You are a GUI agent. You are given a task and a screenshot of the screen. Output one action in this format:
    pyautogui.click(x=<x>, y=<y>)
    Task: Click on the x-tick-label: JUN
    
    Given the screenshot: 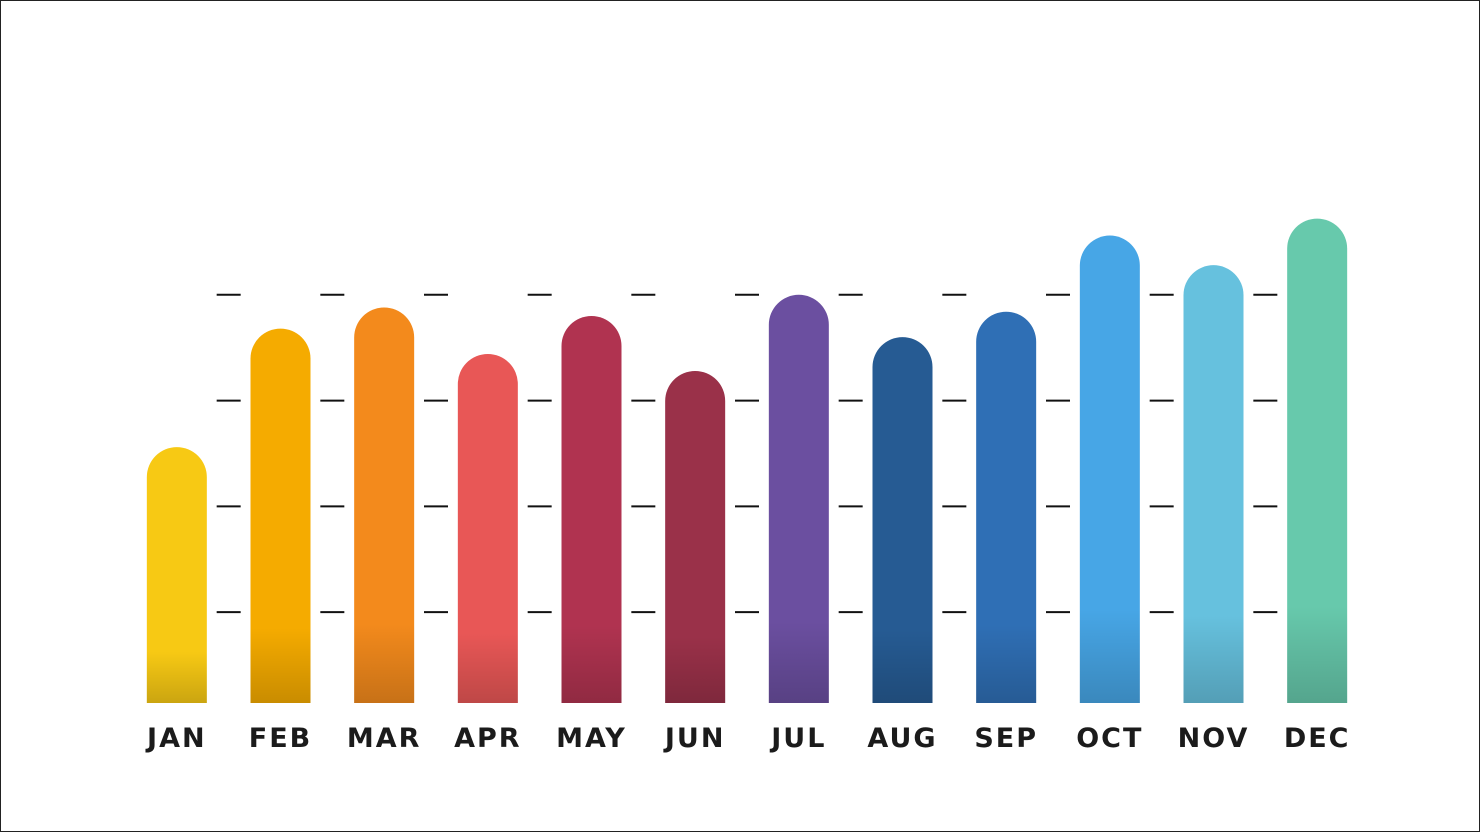 What is the action you would take?
    pyautogui.click(x=694, y=738)
    